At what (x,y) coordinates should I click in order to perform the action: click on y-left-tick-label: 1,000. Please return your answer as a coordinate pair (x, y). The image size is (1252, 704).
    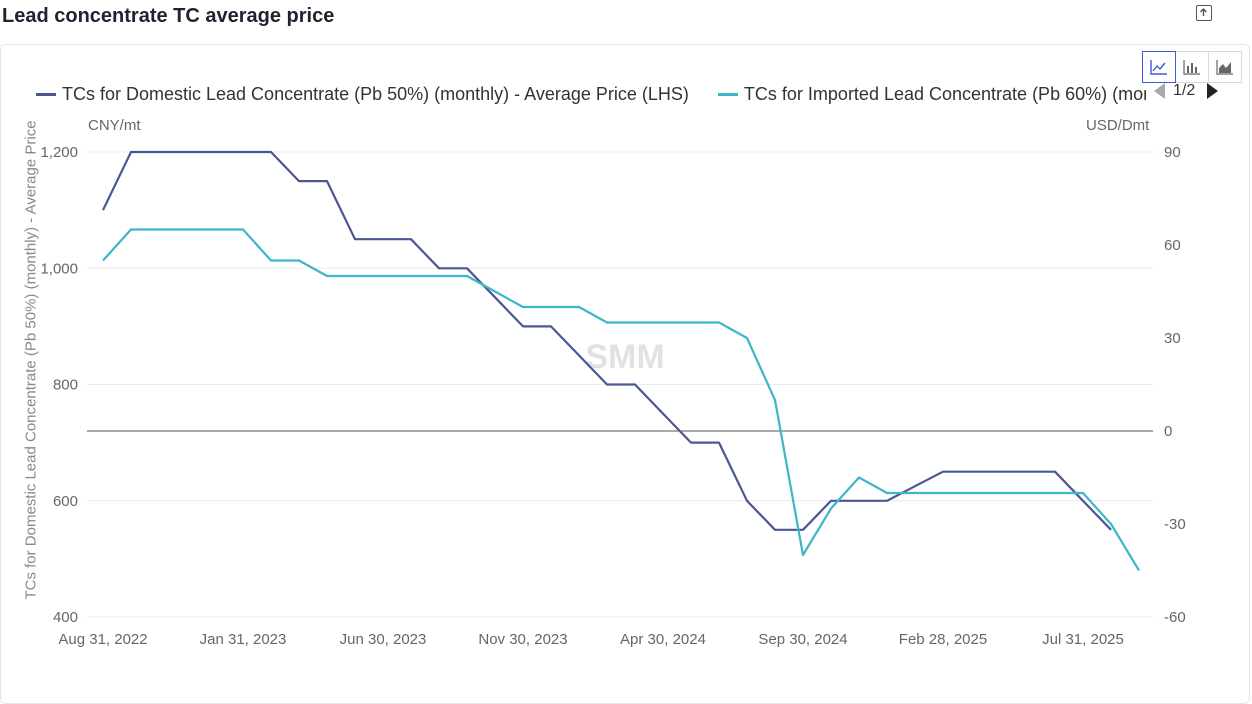
    Looking at the image, I should click on (59, 268).